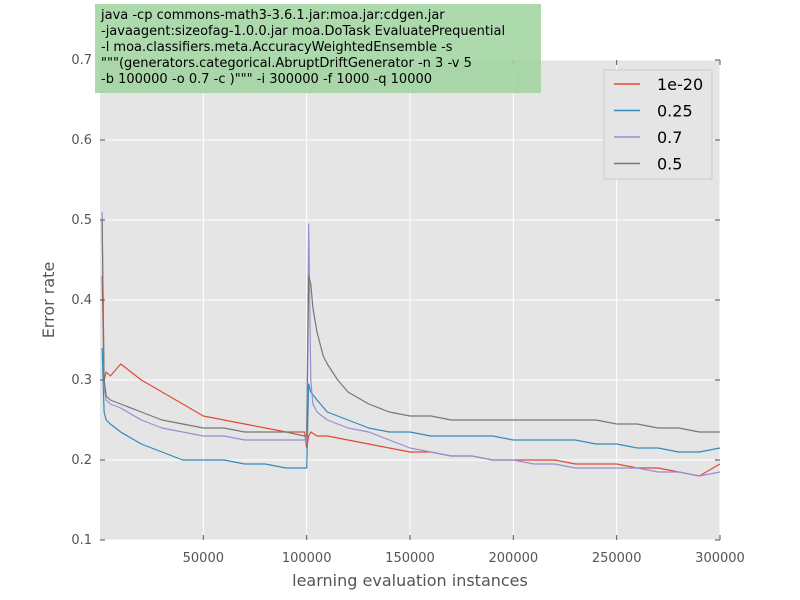 The width and height of the screenshot is (800, 600). I want to click on legend-box, so click(658, 124).